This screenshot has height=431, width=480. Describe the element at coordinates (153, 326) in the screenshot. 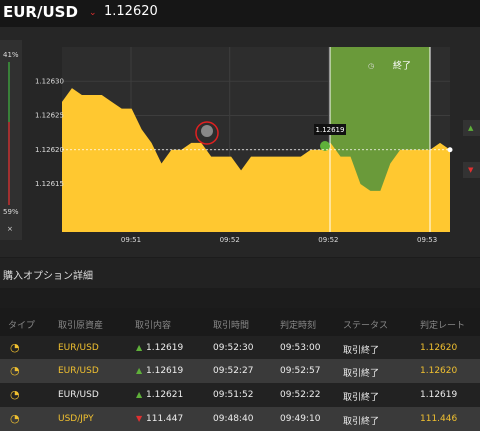

I see `column-header: 取引内容` at that location.